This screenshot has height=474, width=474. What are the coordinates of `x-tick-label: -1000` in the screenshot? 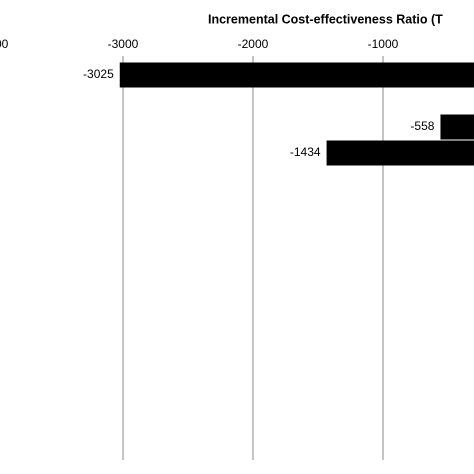 It's located at (383, 44).